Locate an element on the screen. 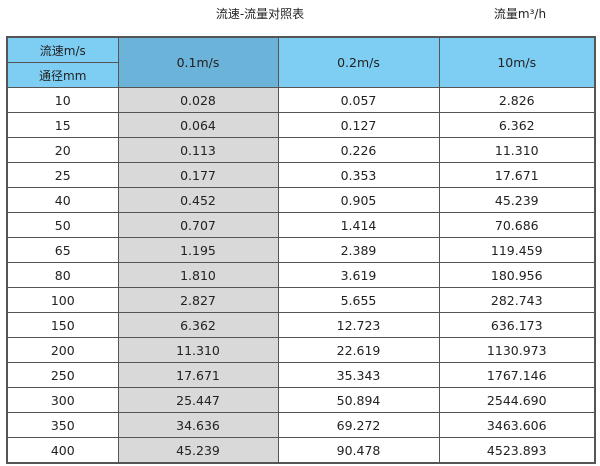 Image resolution: width=600 pixels, height=466 pixels. table-row: 20 0.113 0.226 11.310 is located at coordinates (301, 150).